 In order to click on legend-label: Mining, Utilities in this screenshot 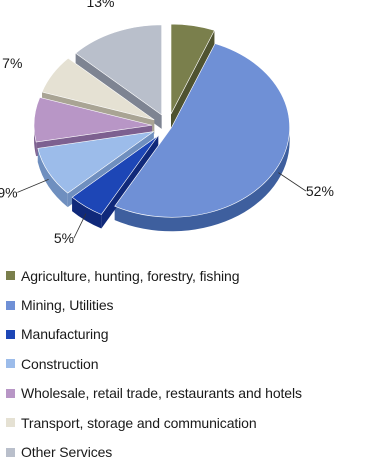, I will do `click(67, 305)`.